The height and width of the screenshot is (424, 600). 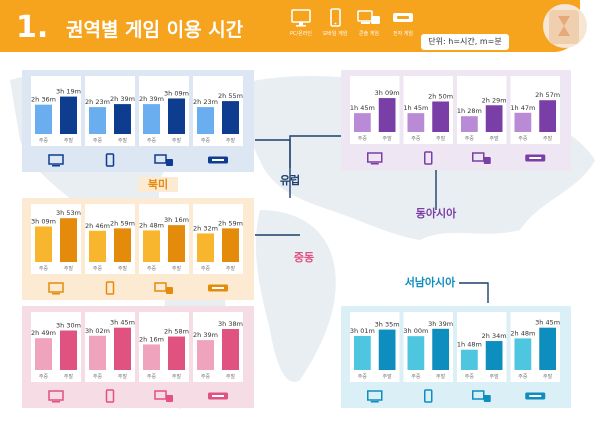 I want to click on bar-value-label: 1h 47m, so click(x=522, y=108).